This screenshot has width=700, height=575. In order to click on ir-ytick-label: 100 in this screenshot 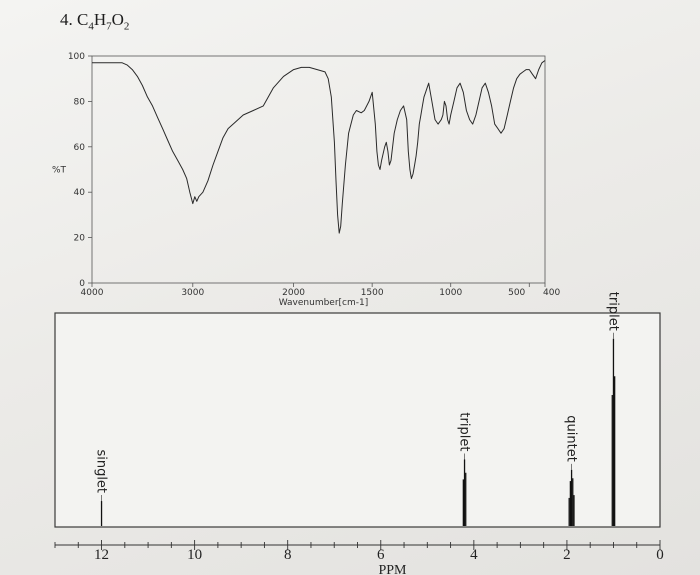, I will do `click(76, 57)`.